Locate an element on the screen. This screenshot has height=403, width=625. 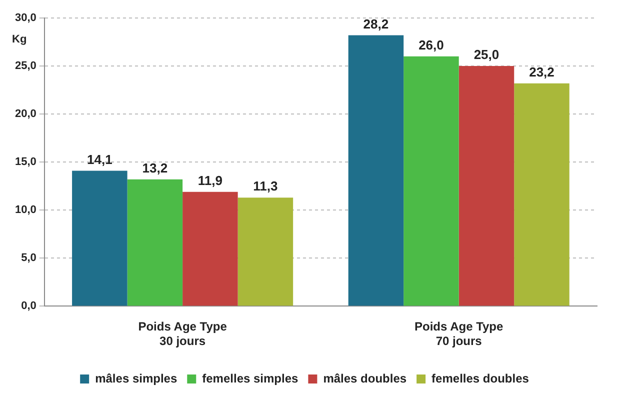
legend-label: mâles doubles is located at coordinates (365, 378).